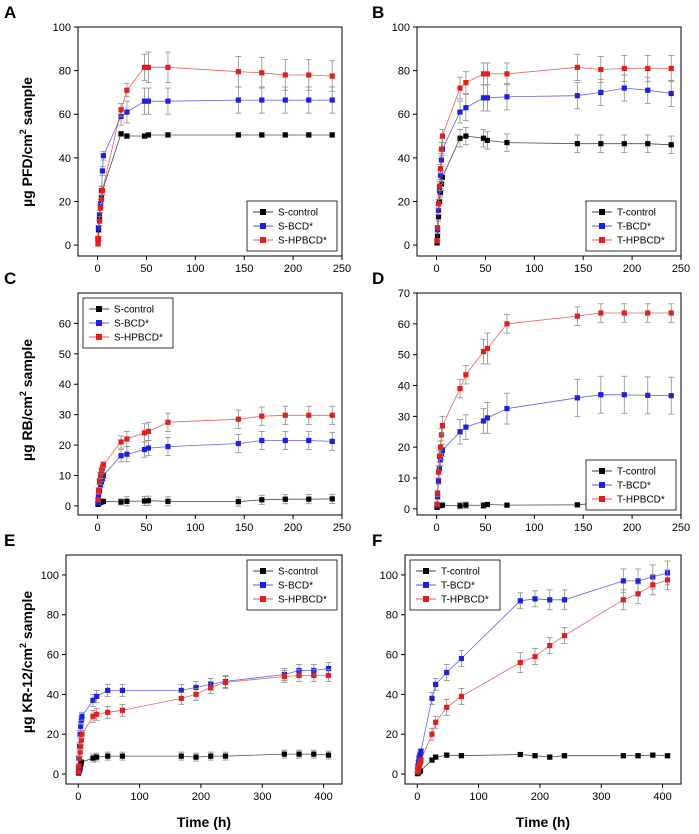 This screenshot has width=699, height=834. I want to click on panel-letter: C, so click(10, 278).